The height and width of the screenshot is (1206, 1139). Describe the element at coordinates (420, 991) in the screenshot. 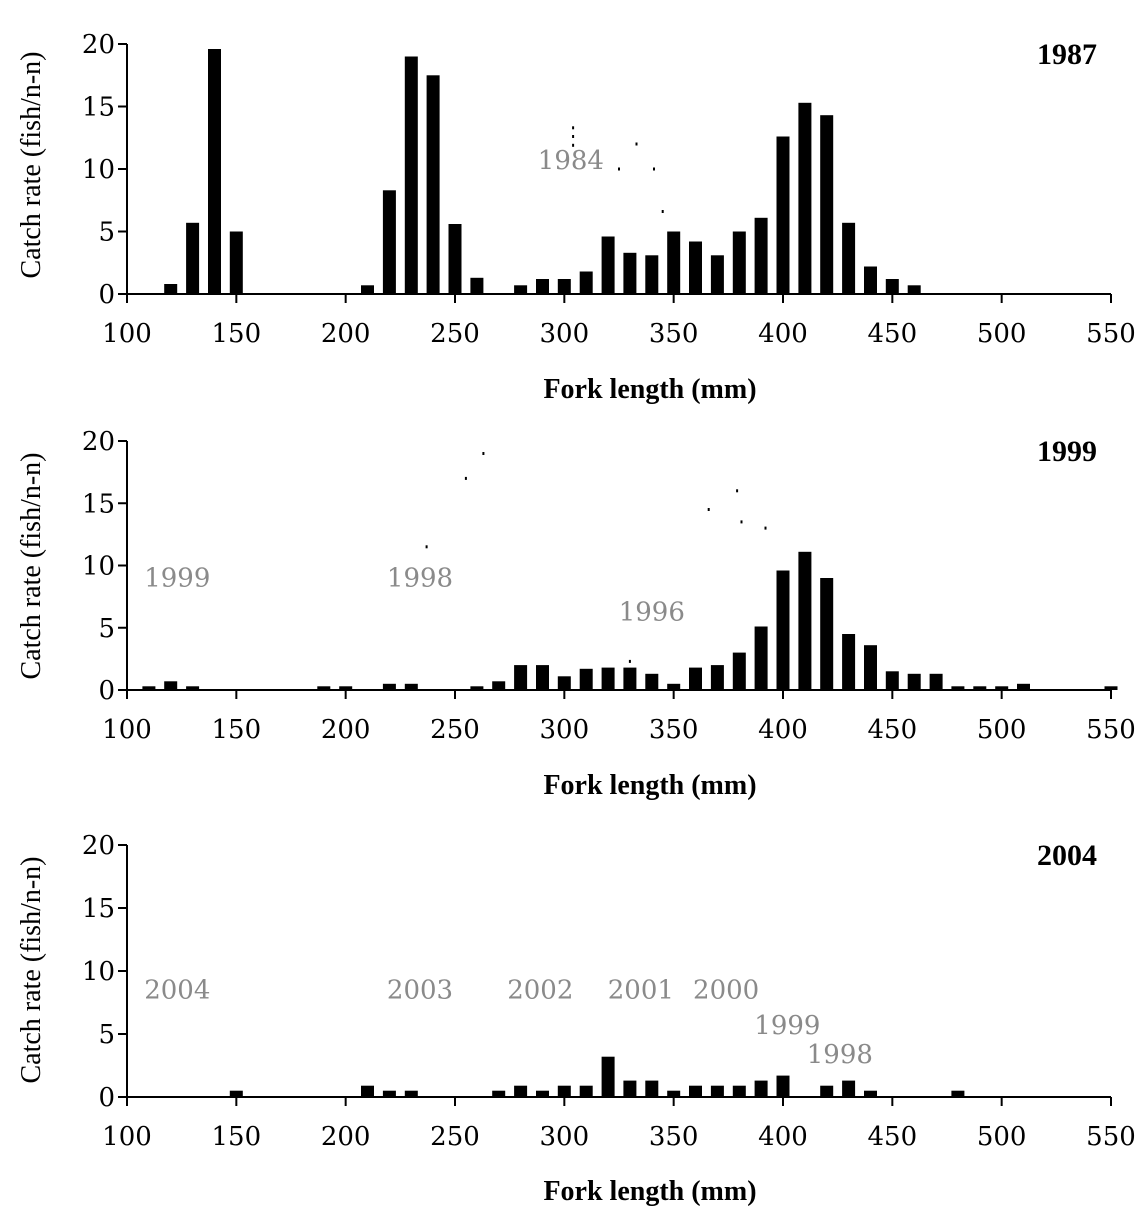

I see `cohort-annotation: 2003` at that location.